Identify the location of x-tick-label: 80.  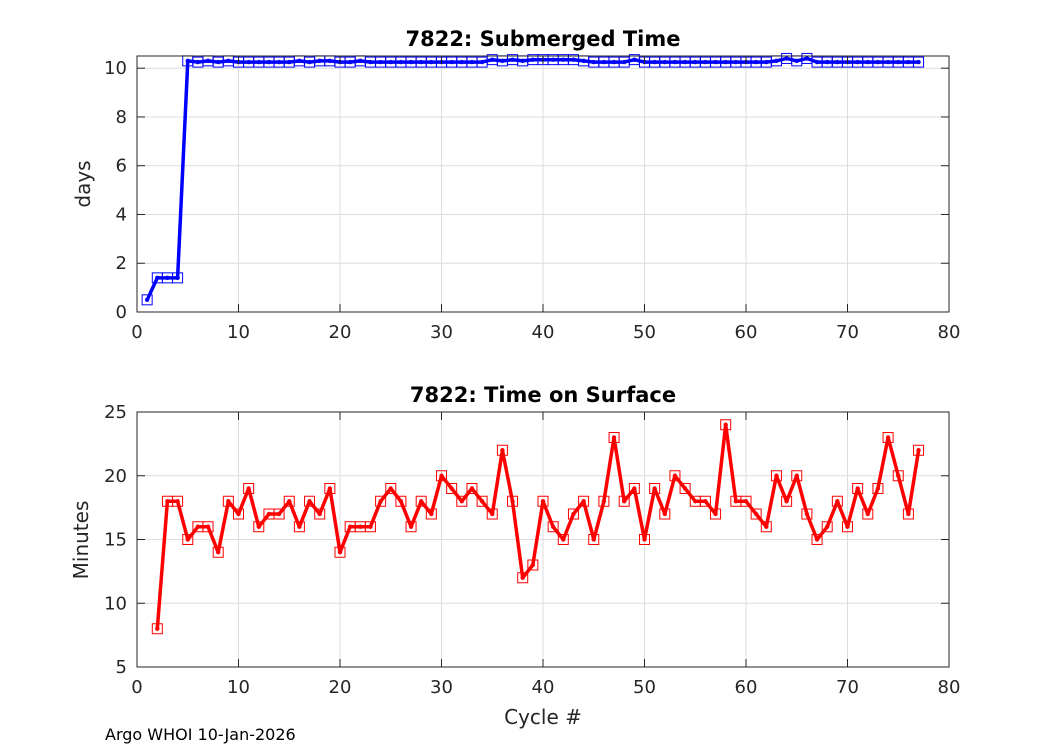
(949, 687).